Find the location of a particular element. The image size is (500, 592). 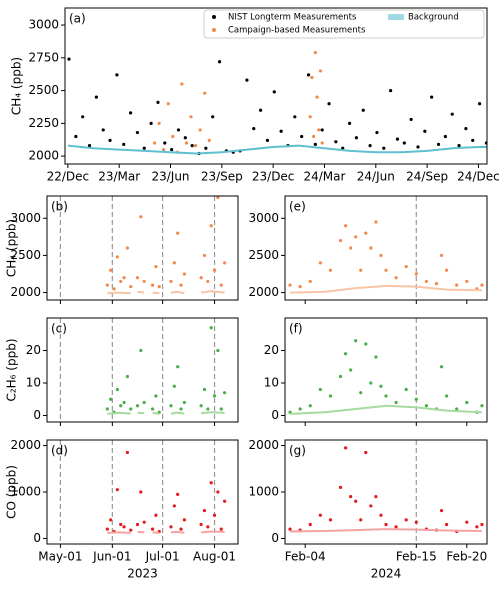

plot-area is located at coordinates (142, 492).